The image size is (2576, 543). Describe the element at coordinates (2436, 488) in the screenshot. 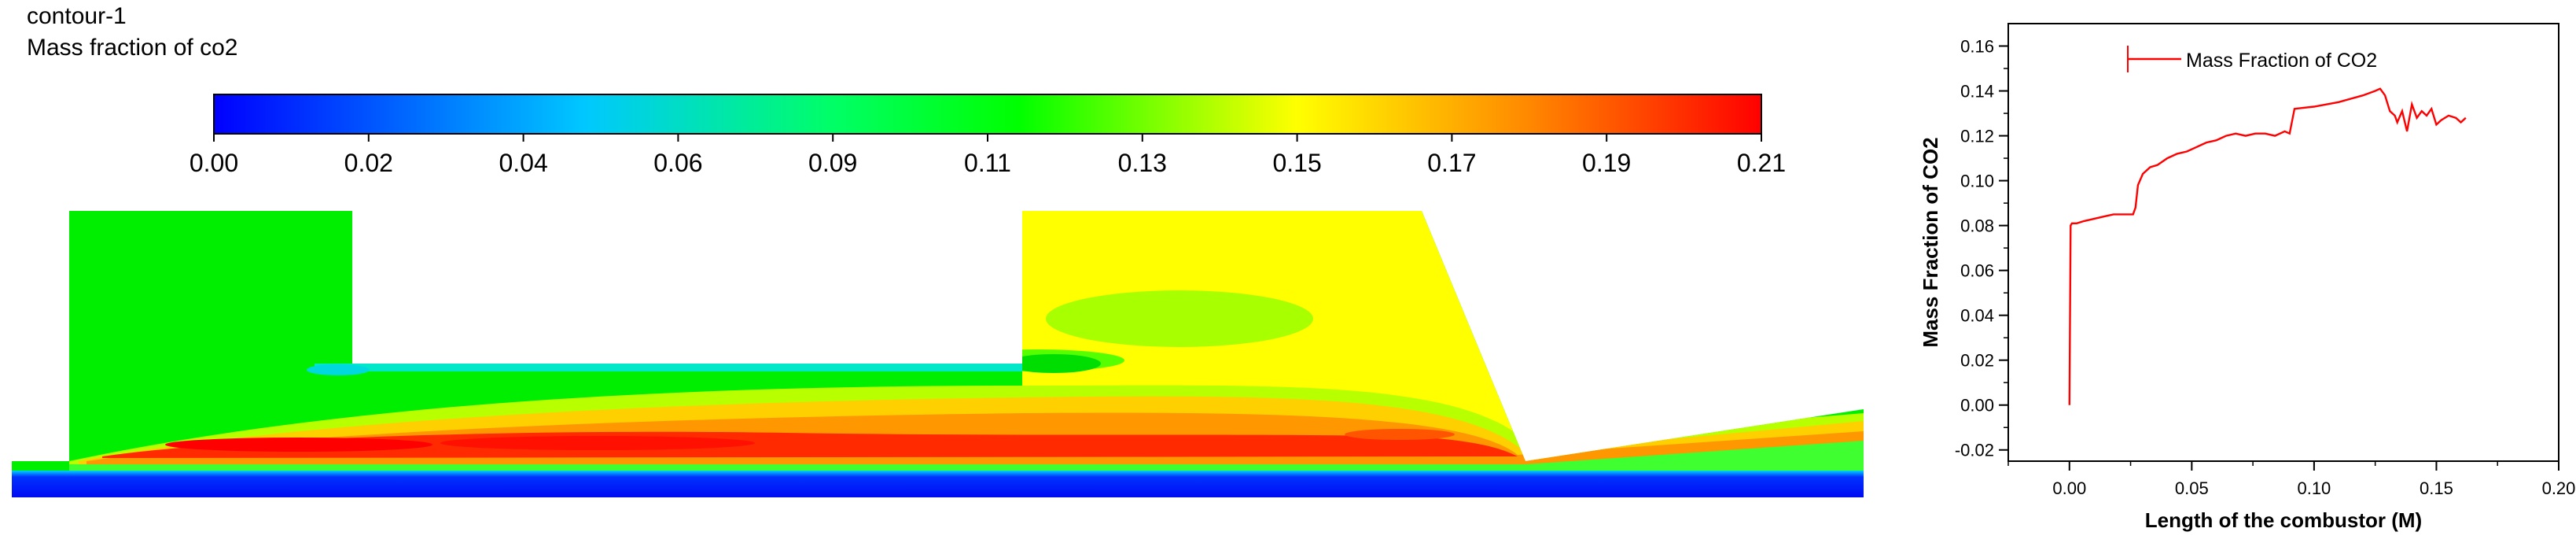

I see `x-tick-label: 0.15` at that location.